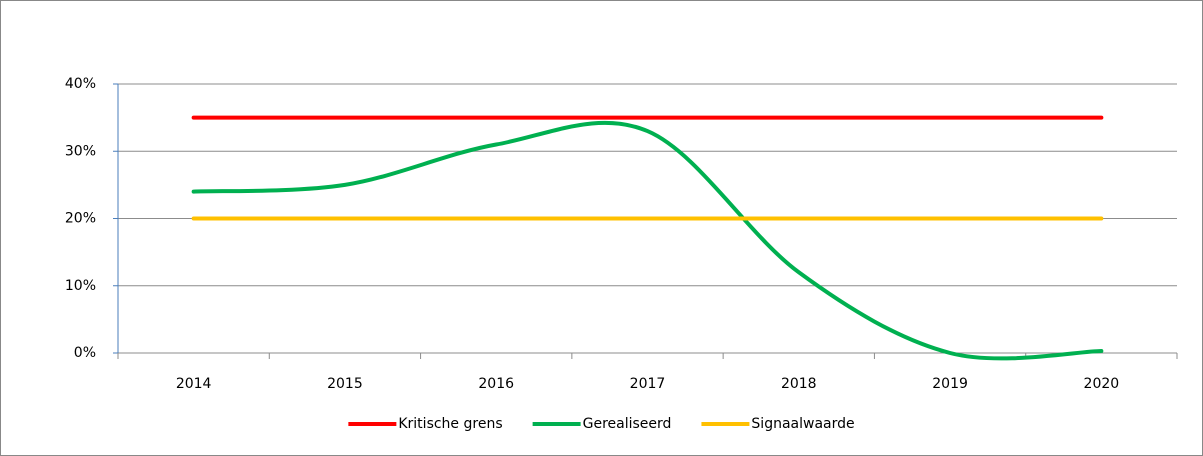 Image resolution: width=1203 pixels, height=456 pixels. What do you see at coordinates (799, 384) in the screenshot?
I see `x-tick-label: 2018` at bounding box center [799, 384].